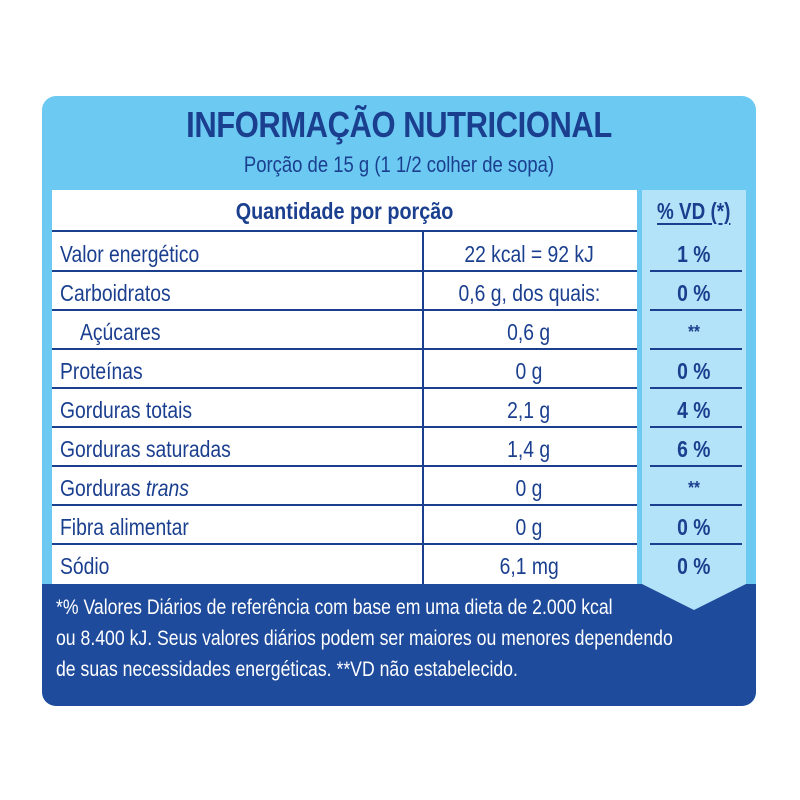 The height and width of the screenshot is (800, 800). Describe the element at coordinates (694, 254) in the screenshot. I see `nutrient-vd: 1 %` at that location.